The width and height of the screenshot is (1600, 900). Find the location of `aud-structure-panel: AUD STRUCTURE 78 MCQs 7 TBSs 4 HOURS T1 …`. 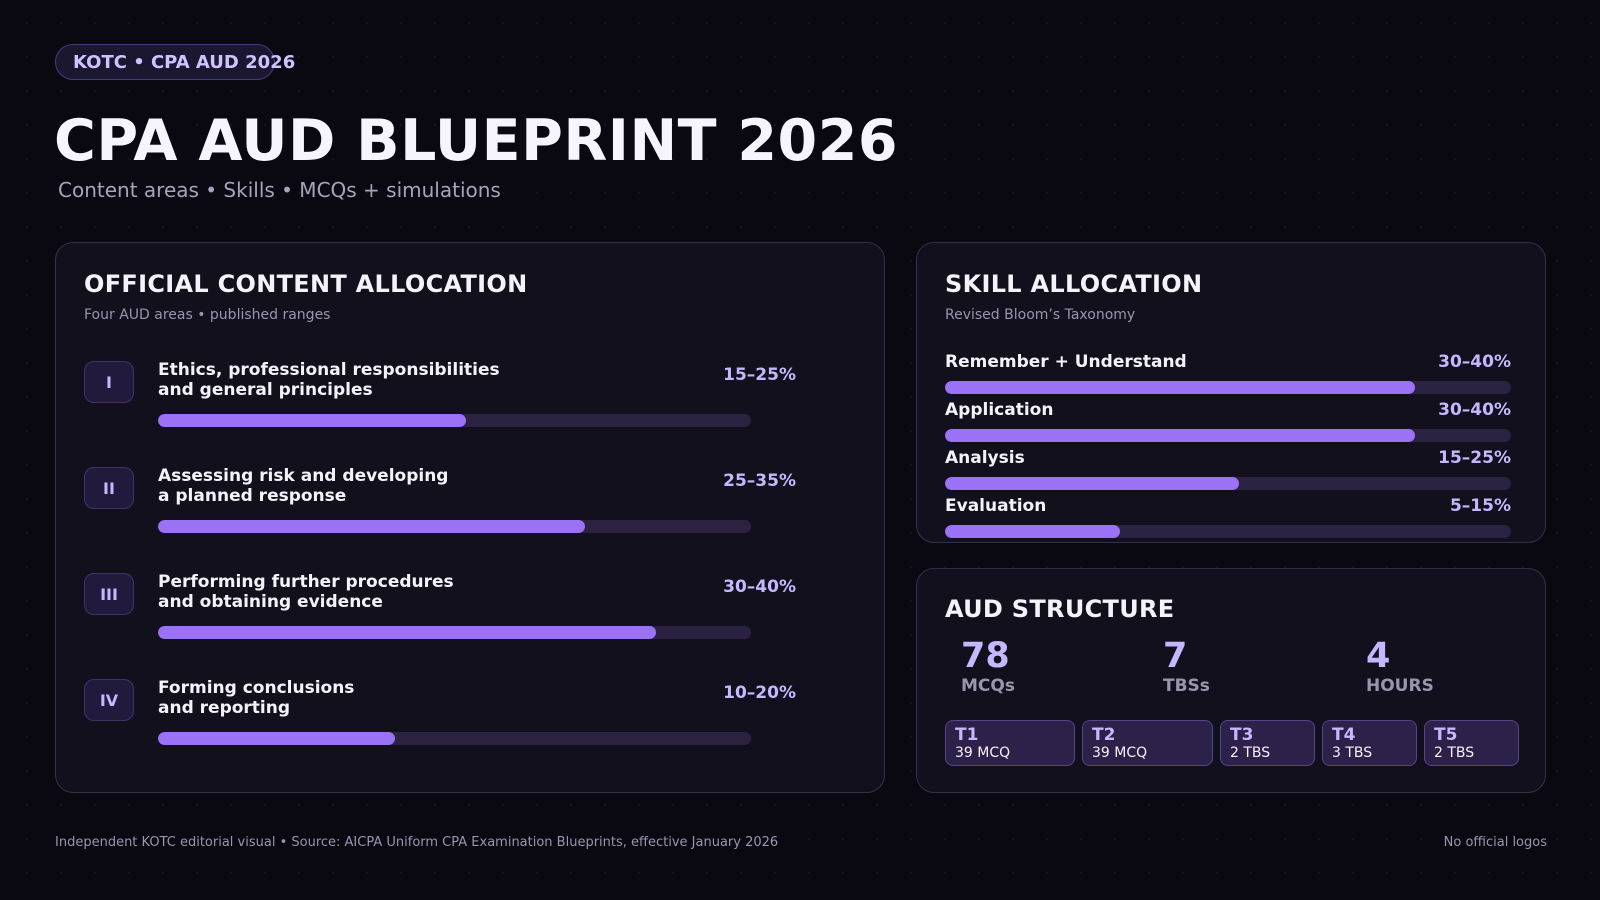

aud-structure-panel: AUD STRUCTURE 78 MCQs 7 TBSs 4 HOURS T1 … is located at coordinates (1231, 680).